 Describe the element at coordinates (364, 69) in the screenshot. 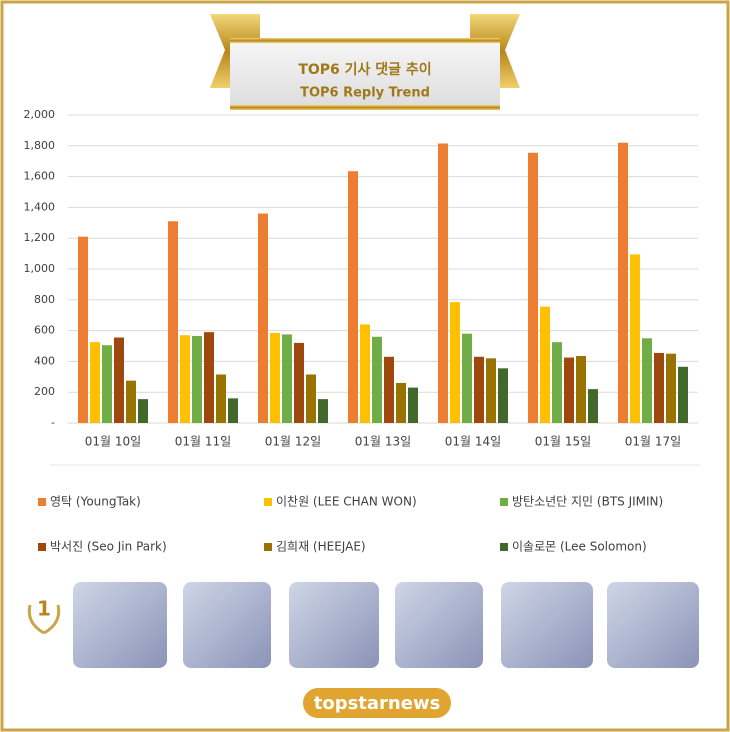

I see `chart-title: TOP6 기사 댓글 추이` at that location.